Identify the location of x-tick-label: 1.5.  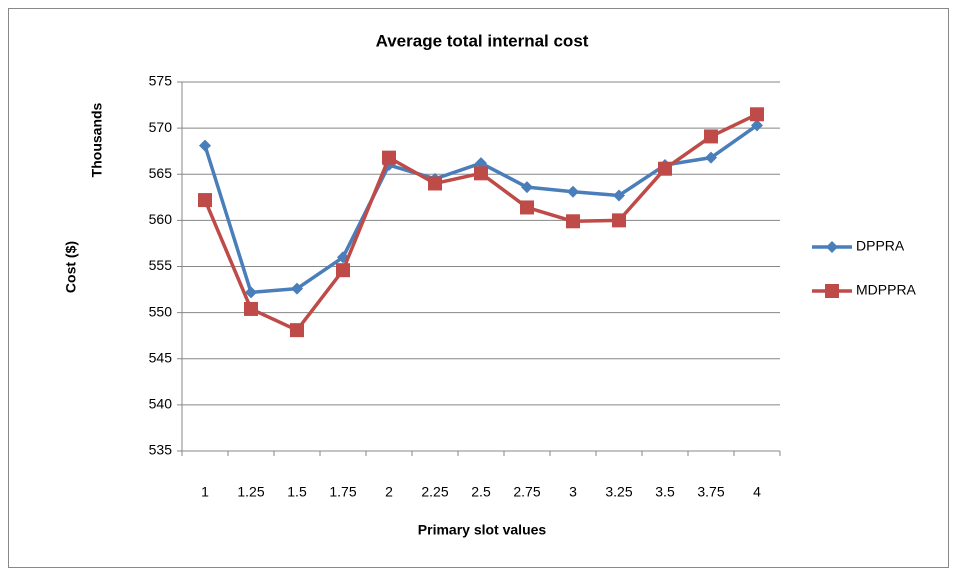
(297, 492).